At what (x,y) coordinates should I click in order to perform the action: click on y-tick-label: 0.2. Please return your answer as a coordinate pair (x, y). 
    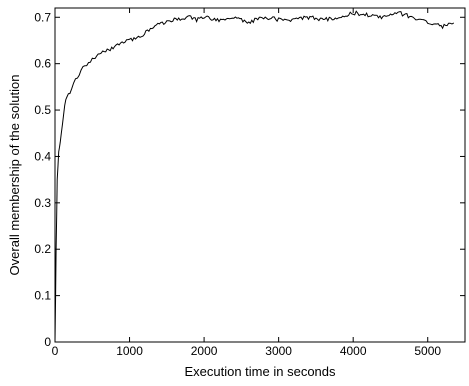
    Looking at the image, I should click on (42, 249).